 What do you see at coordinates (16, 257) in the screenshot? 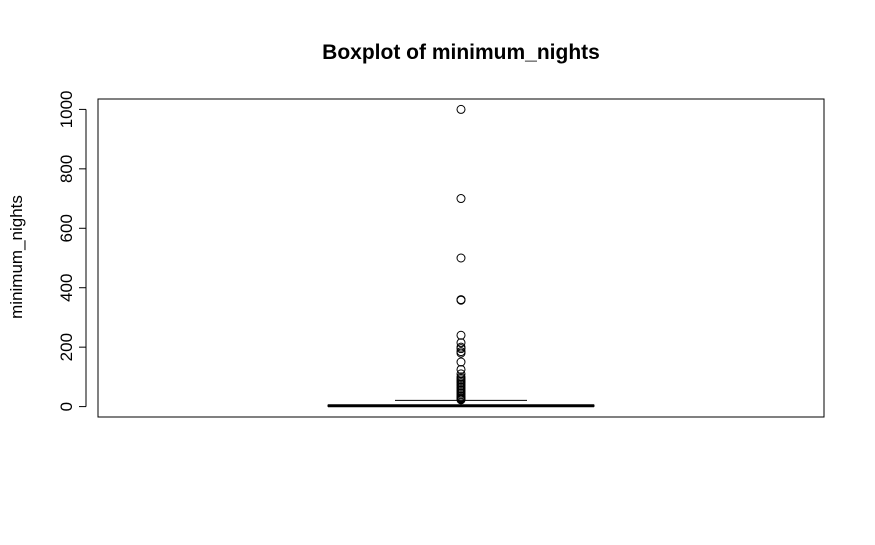
I see `y-axis-label: minimum_nights` at bounding box center [16, 257].